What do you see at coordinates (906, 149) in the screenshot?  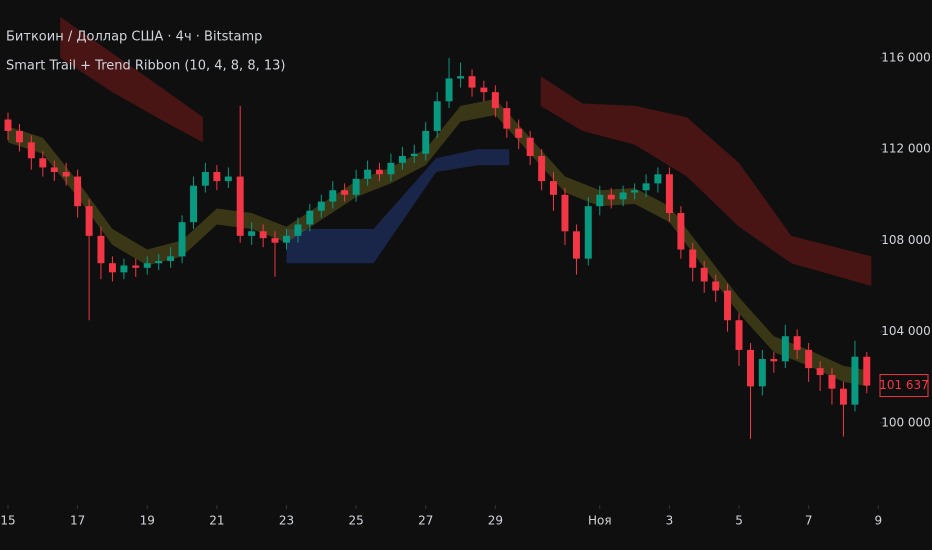 I see `y-tick-label: 112 000` at bounding box center [906, 149].